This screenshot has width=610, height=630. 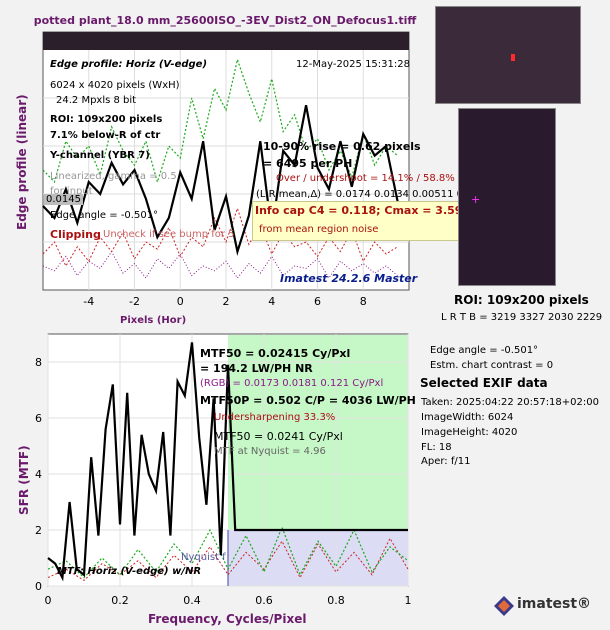 I want to click on roi-thumbnail: +, so click(x=507, y=197).